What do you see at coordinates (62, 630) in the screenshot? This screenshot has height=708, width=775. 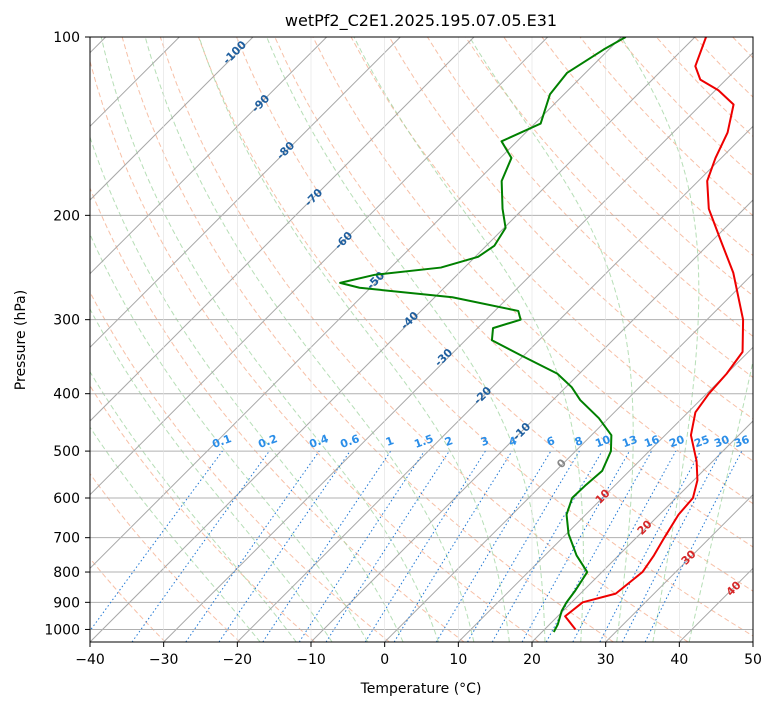 I see `y-tick-label: 1000` at bounding box center [62, 630].